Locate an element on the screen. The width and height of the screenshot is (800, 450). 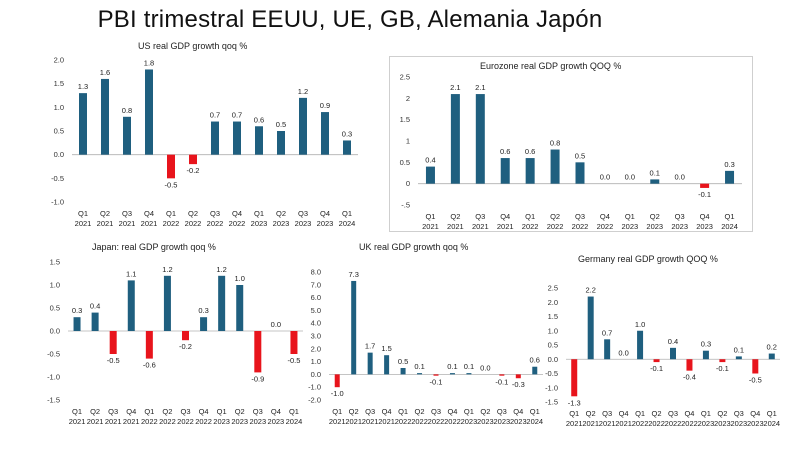
data-label: 1.3 is located at coordinates (83, 86).